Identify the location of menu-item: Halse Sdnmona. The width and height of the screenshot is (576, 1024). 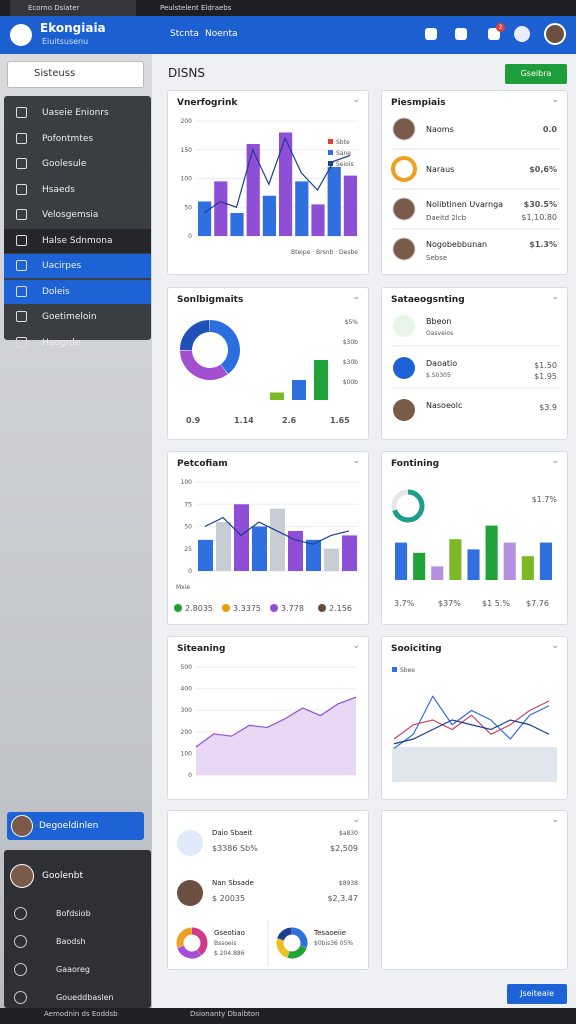
(77, 240).